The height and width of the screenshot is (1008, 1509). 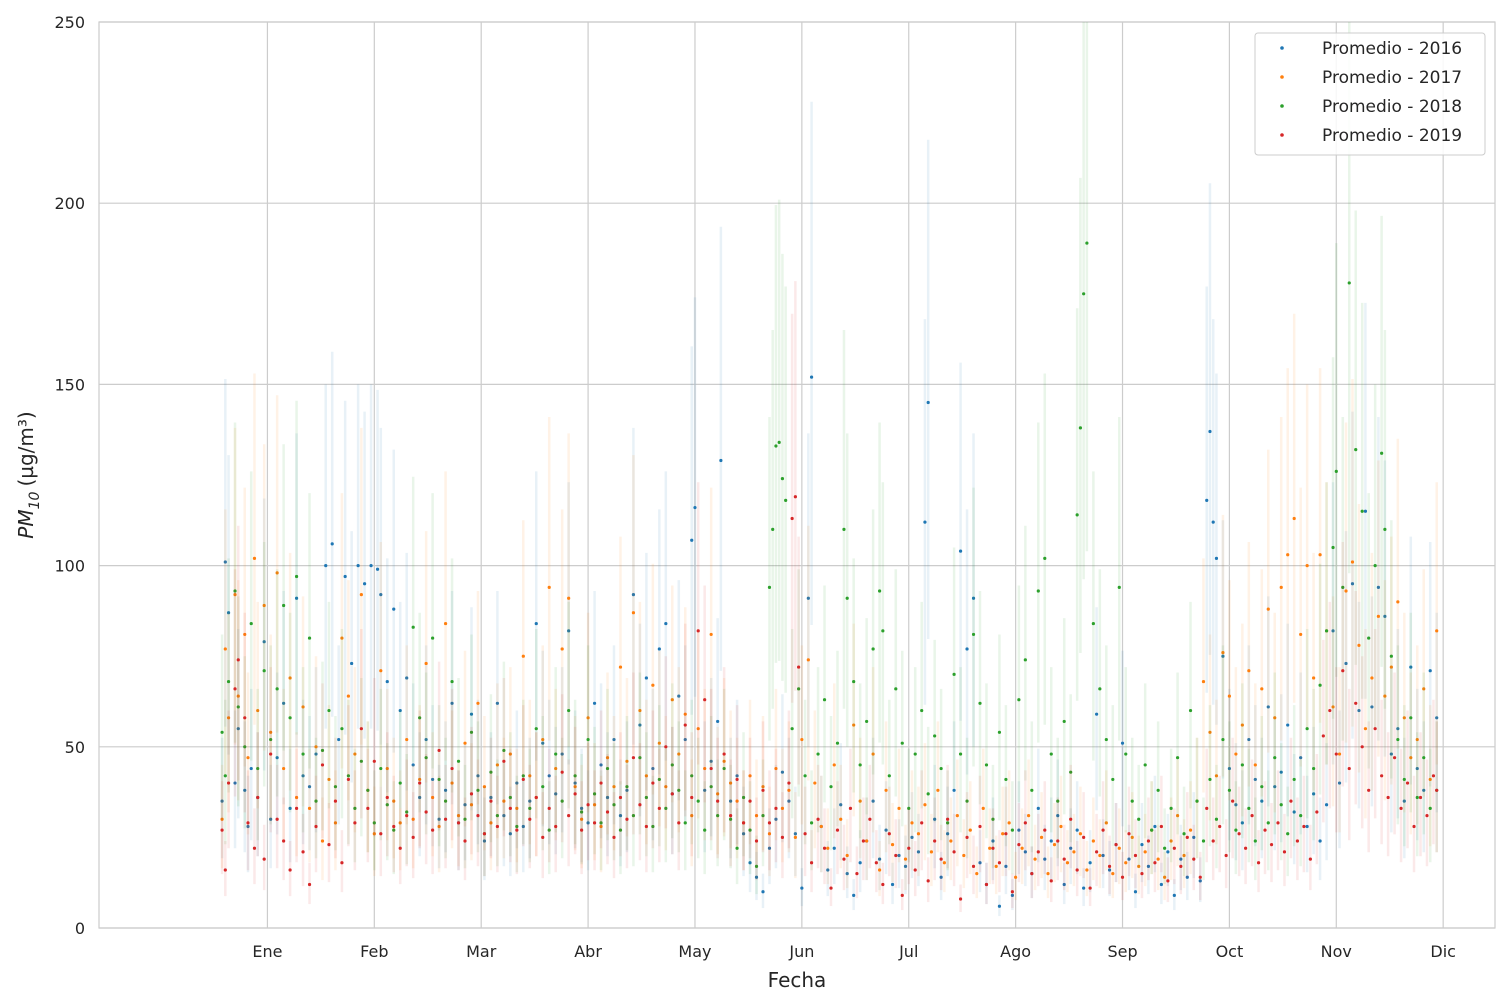 What do you see at coordinates (908, 951) in the screenshot?
I see `x-tick-label: Jul` at bounding box center [908, 951].